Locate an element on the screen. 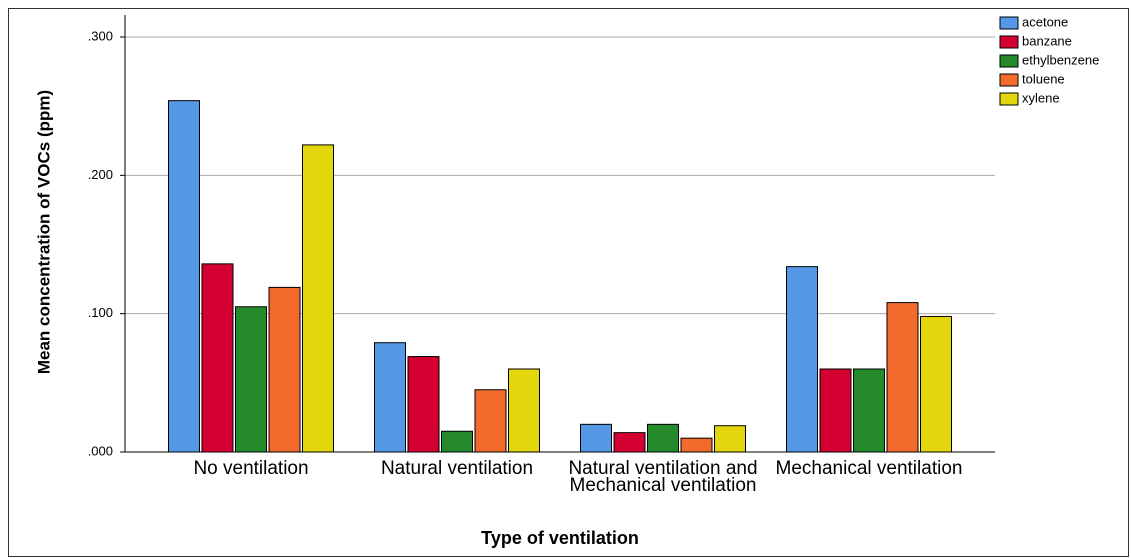 The width and height of the screenshot is (1132, 558). legend-label: toluene is located at coordinates (1043, 78).